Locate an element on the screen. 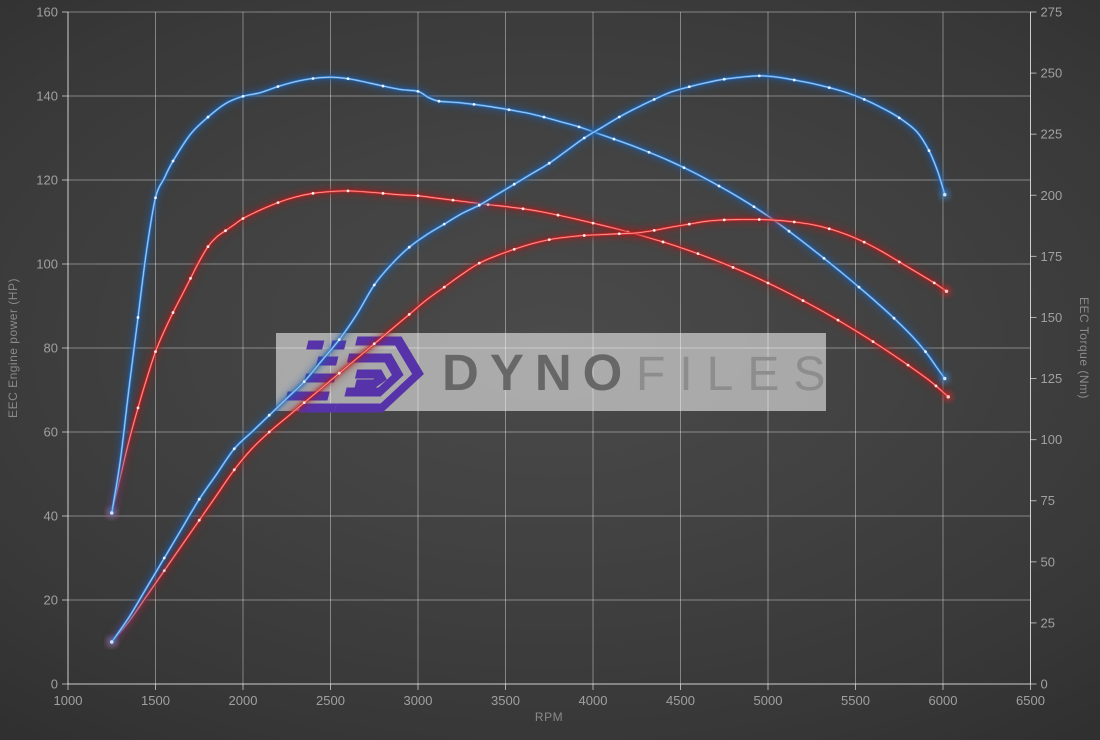  brand-text-files: FILES is located at coordinates (737, 374).